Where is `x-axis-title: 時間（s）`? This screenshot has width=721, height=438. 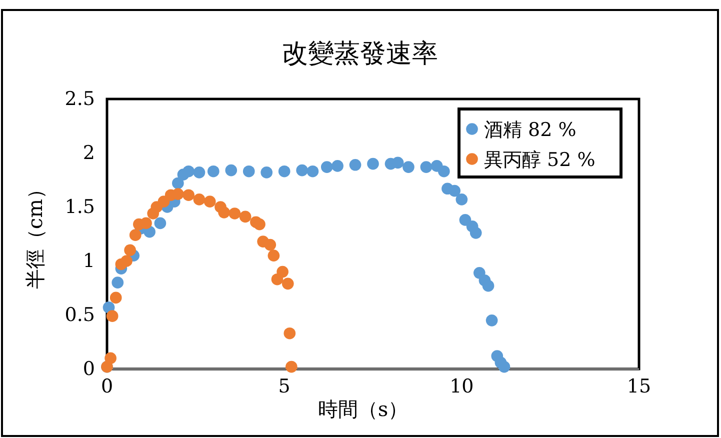
x-axis-title: 時間（s） is located at coordinates (363, 409).